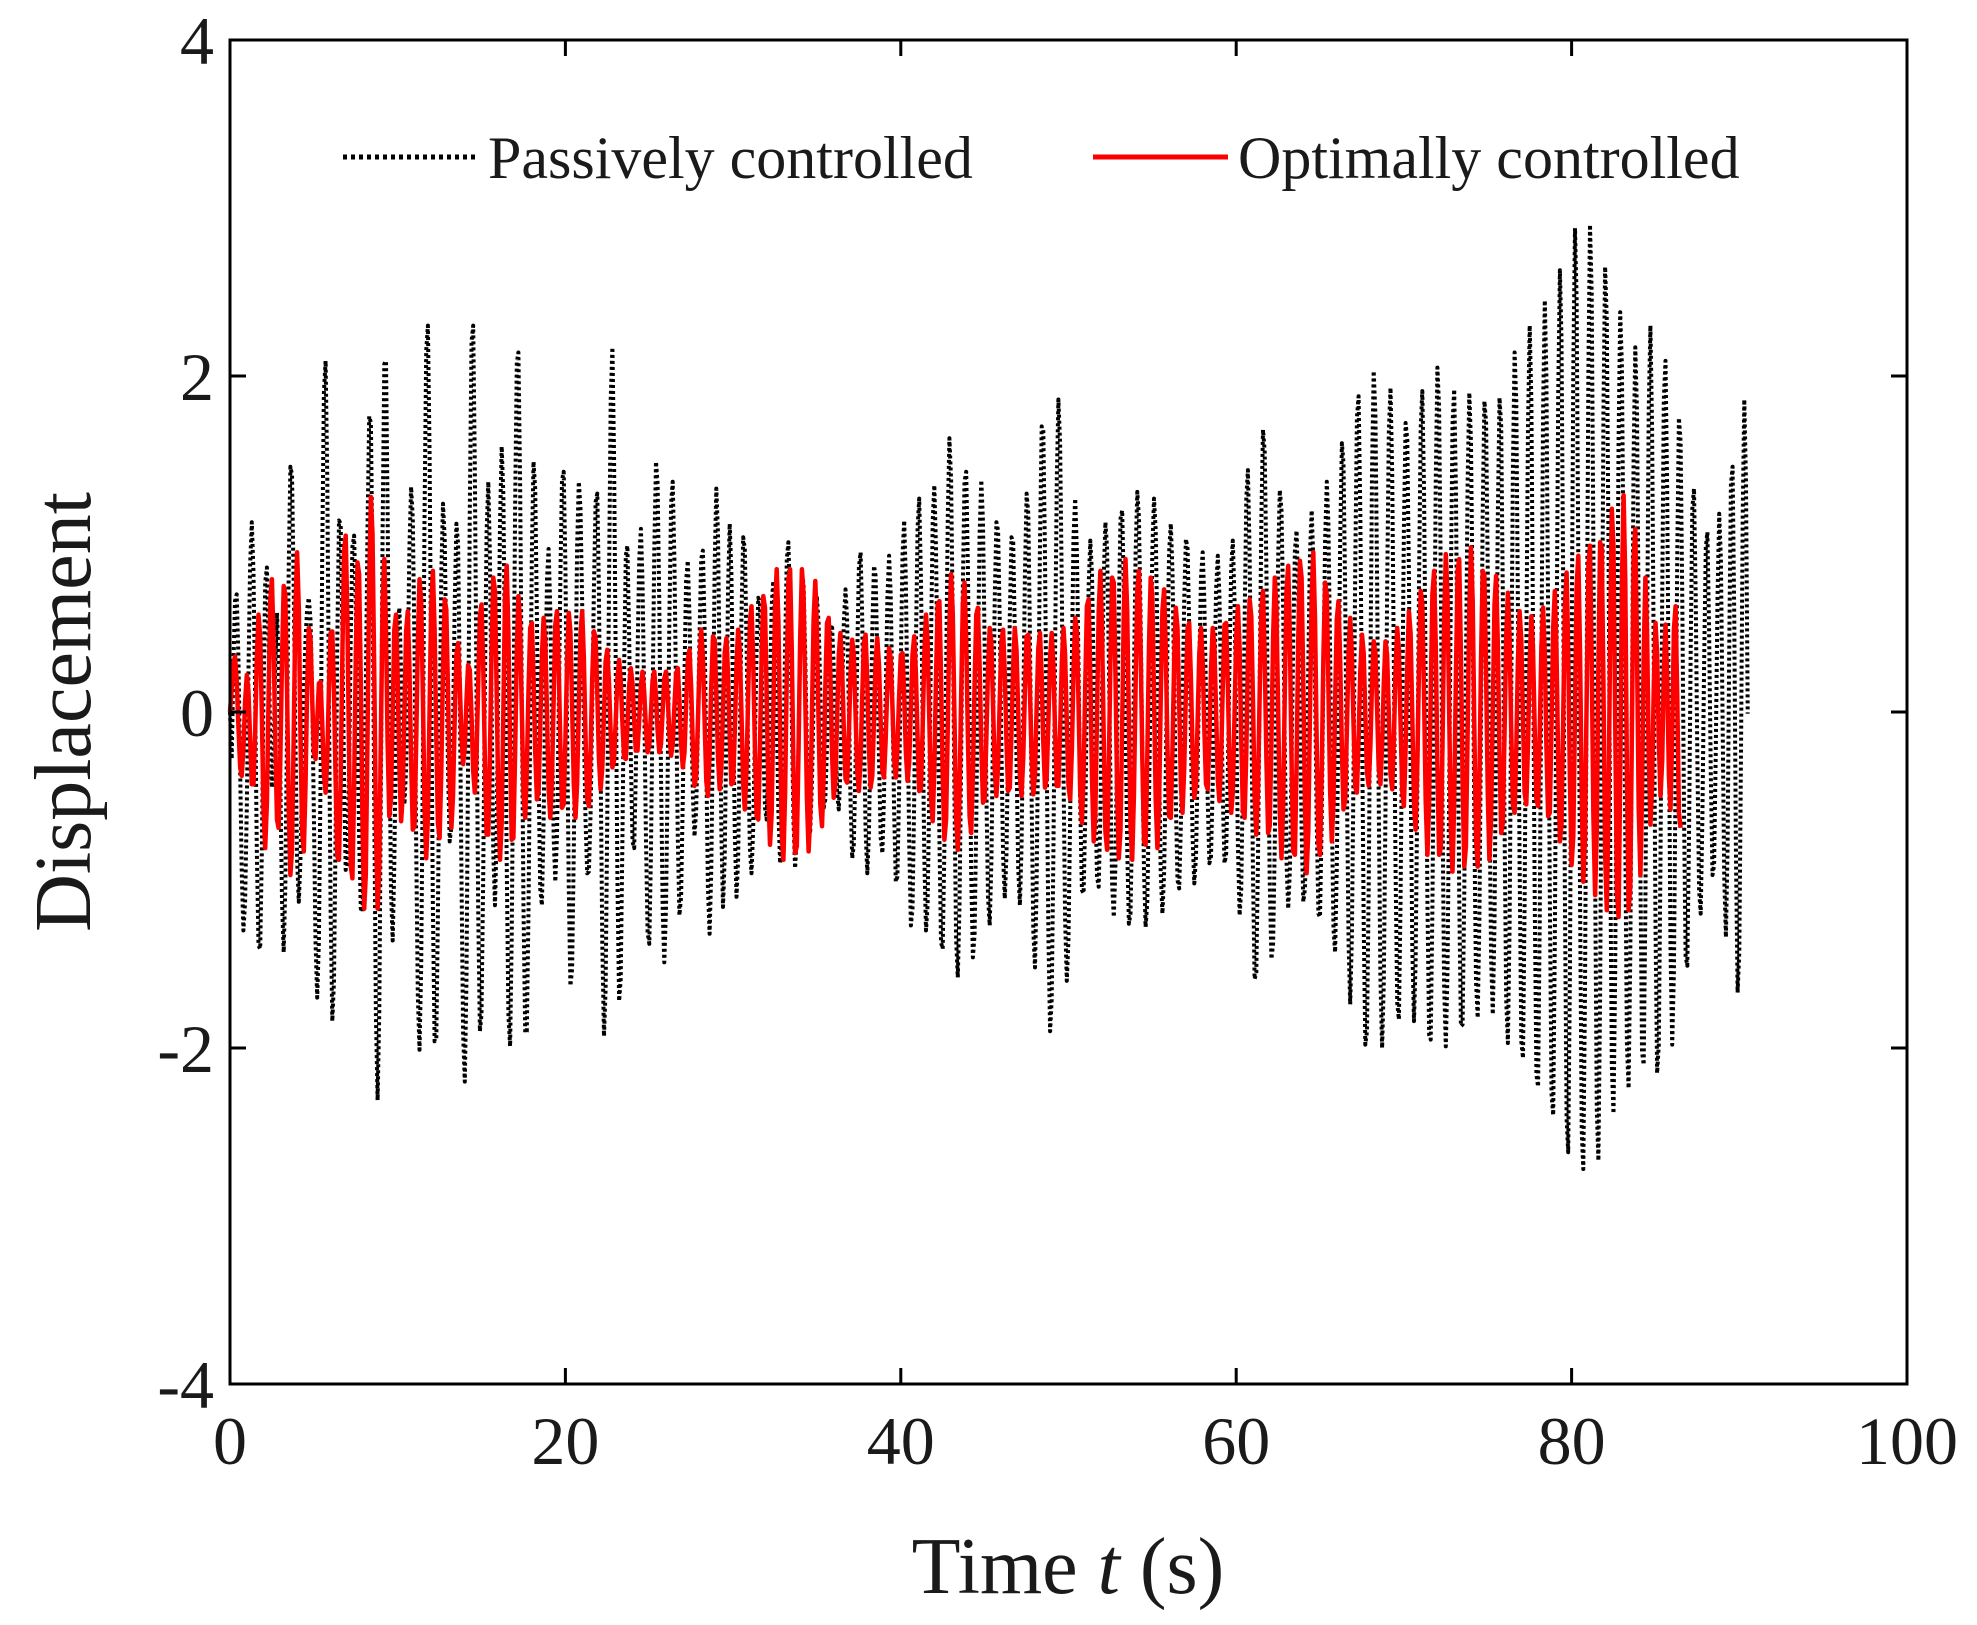 This screenshot has width=1977, height=1625. What do you see at coordinates (1572, 1441) in the screenshot?
I see `x-tick-label: 80` at bounding box center [1572, 1441].